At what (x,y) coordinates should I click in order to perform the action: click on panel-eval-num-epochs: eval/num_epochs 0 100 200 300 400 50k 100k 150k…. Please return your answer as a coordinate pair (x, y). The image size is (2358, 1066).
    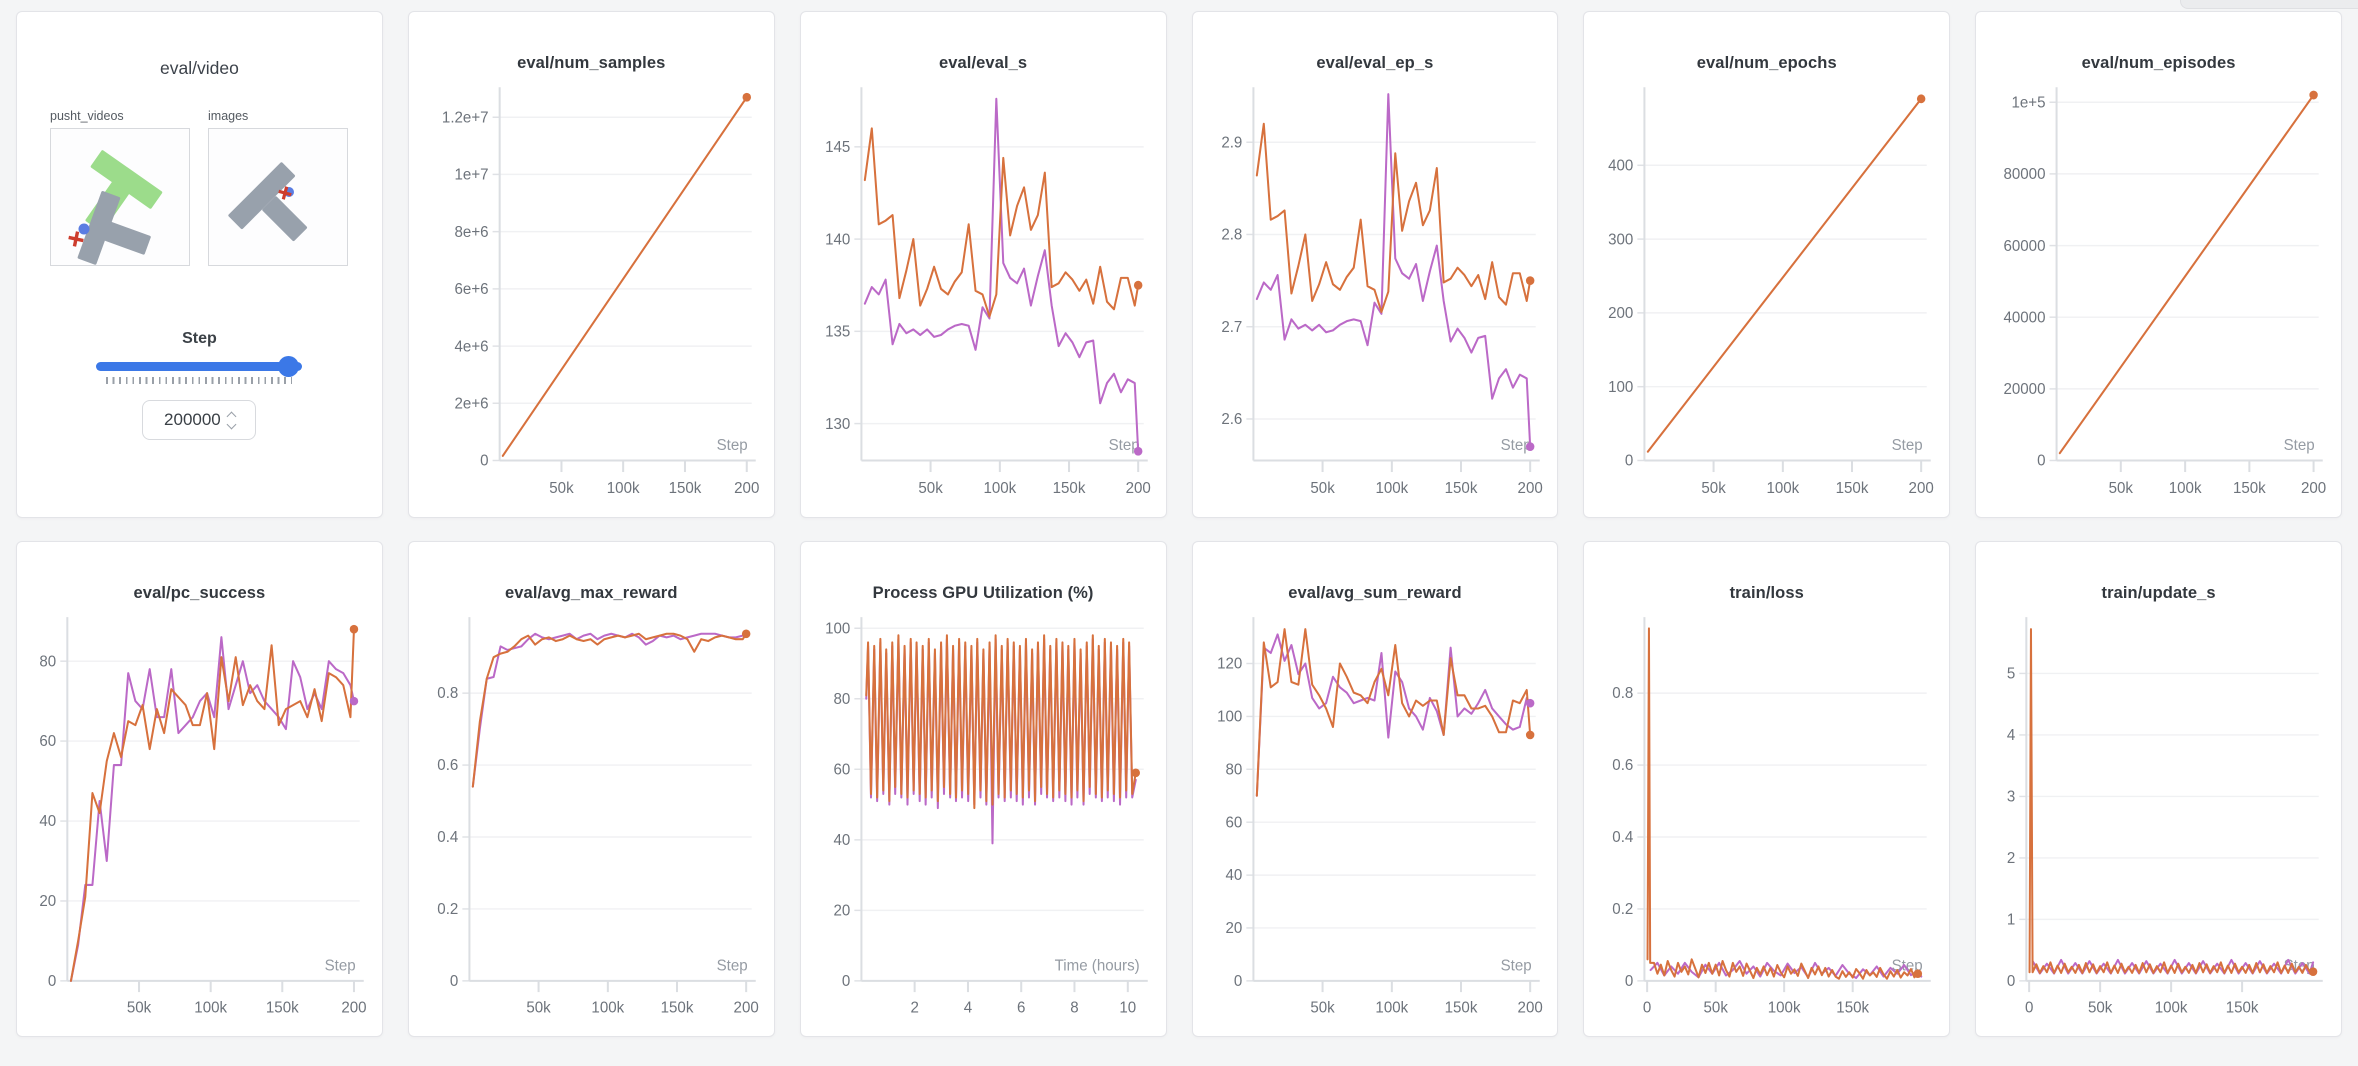
    Looking at the image, I should click on (1767, 264).